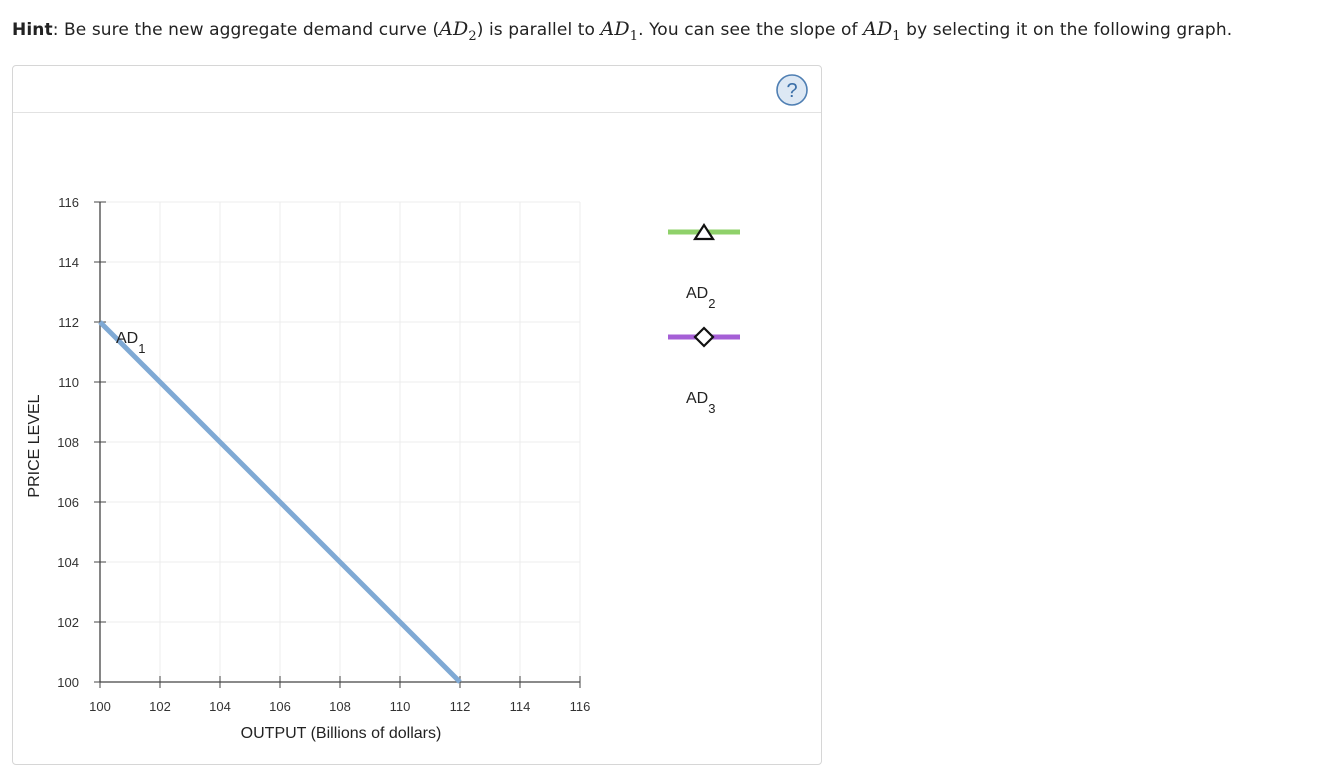 The height and width of the screenshot is (765, 1337). What do you see at coordinates (700, 403) in the screenshot?
I see `palette-label-ad3: AD3` at bounding box center [700, 403].